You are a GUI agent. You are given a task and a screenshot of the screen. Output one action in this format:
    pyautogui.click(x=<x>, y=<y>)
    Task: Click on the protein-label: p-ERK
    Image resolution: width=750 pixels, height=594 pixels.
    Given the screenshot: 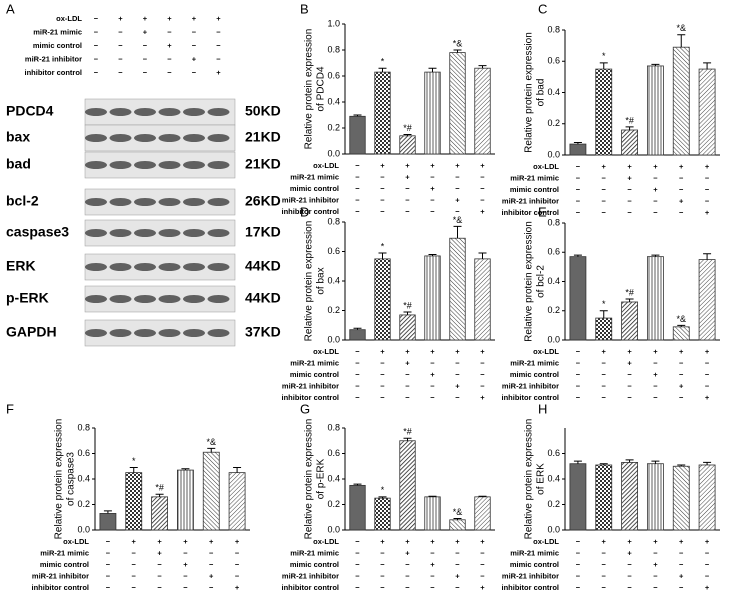 What is the action you would take?
    pyautogui.click(x=27, y=298)
    